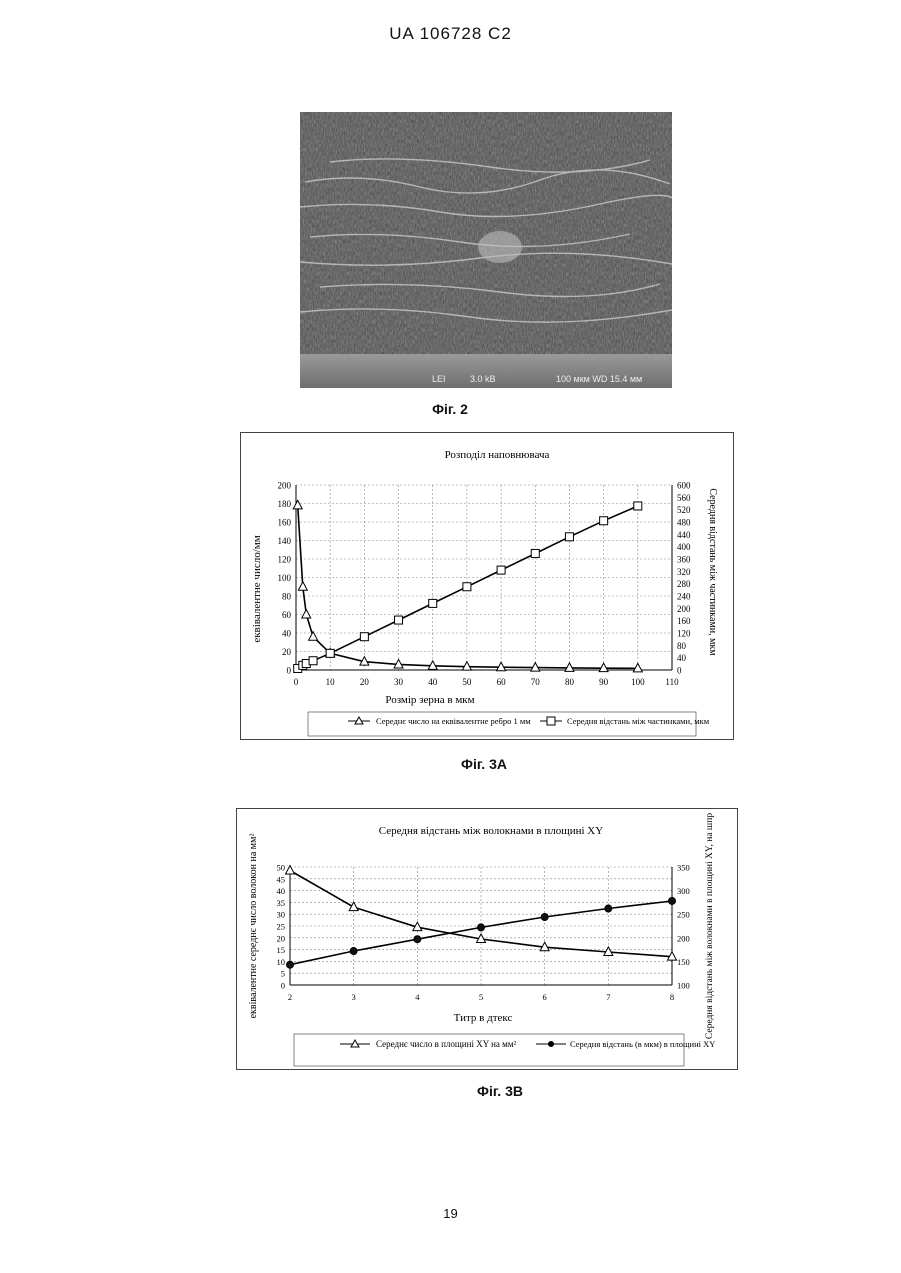 The height and width of the screenshot is (1273, 901). I want to click on tick-label-y-right: 600, so click(684, 486).